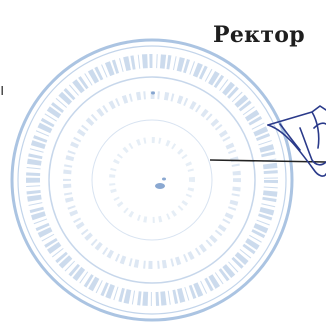 This screenshot has width=326, height=334. What do you see at coordinates (259, 35) in the screenshot?
I see `position-title: Ректор` at bounding box center [259, 35].